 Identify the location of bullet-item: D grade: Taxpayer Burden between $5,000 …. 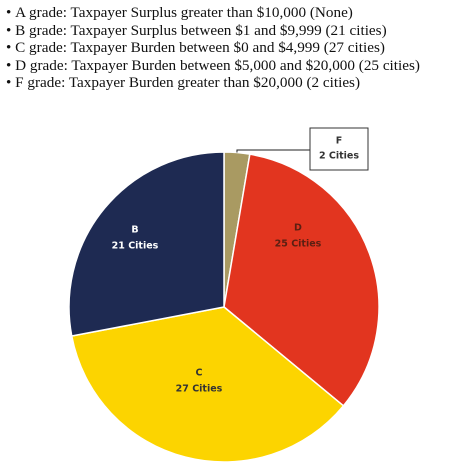
(213, 66).